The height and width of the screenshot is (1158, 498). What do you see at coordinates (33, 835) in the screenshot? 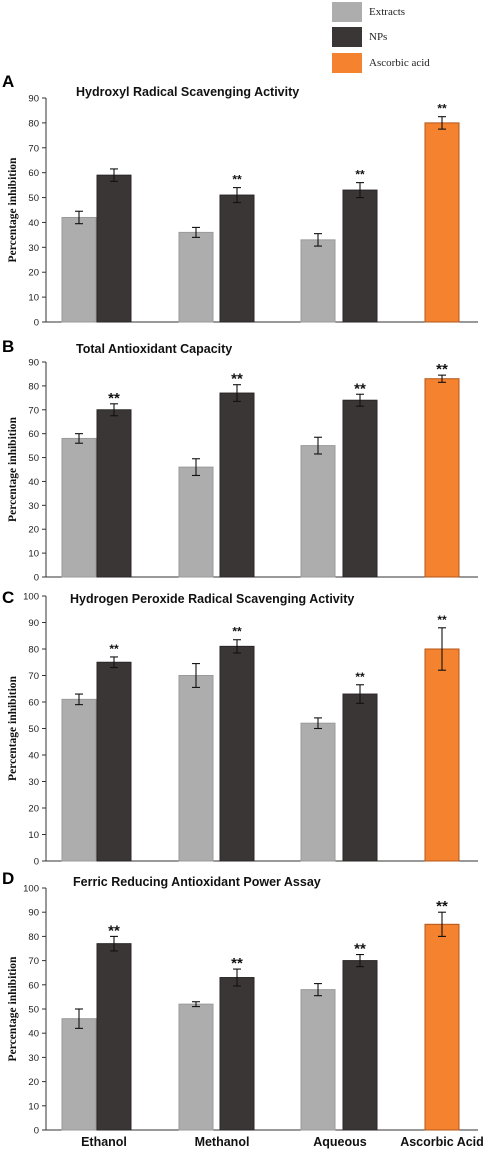
I see `y-tick-label-c: 10` at bounding box center [33, 835].